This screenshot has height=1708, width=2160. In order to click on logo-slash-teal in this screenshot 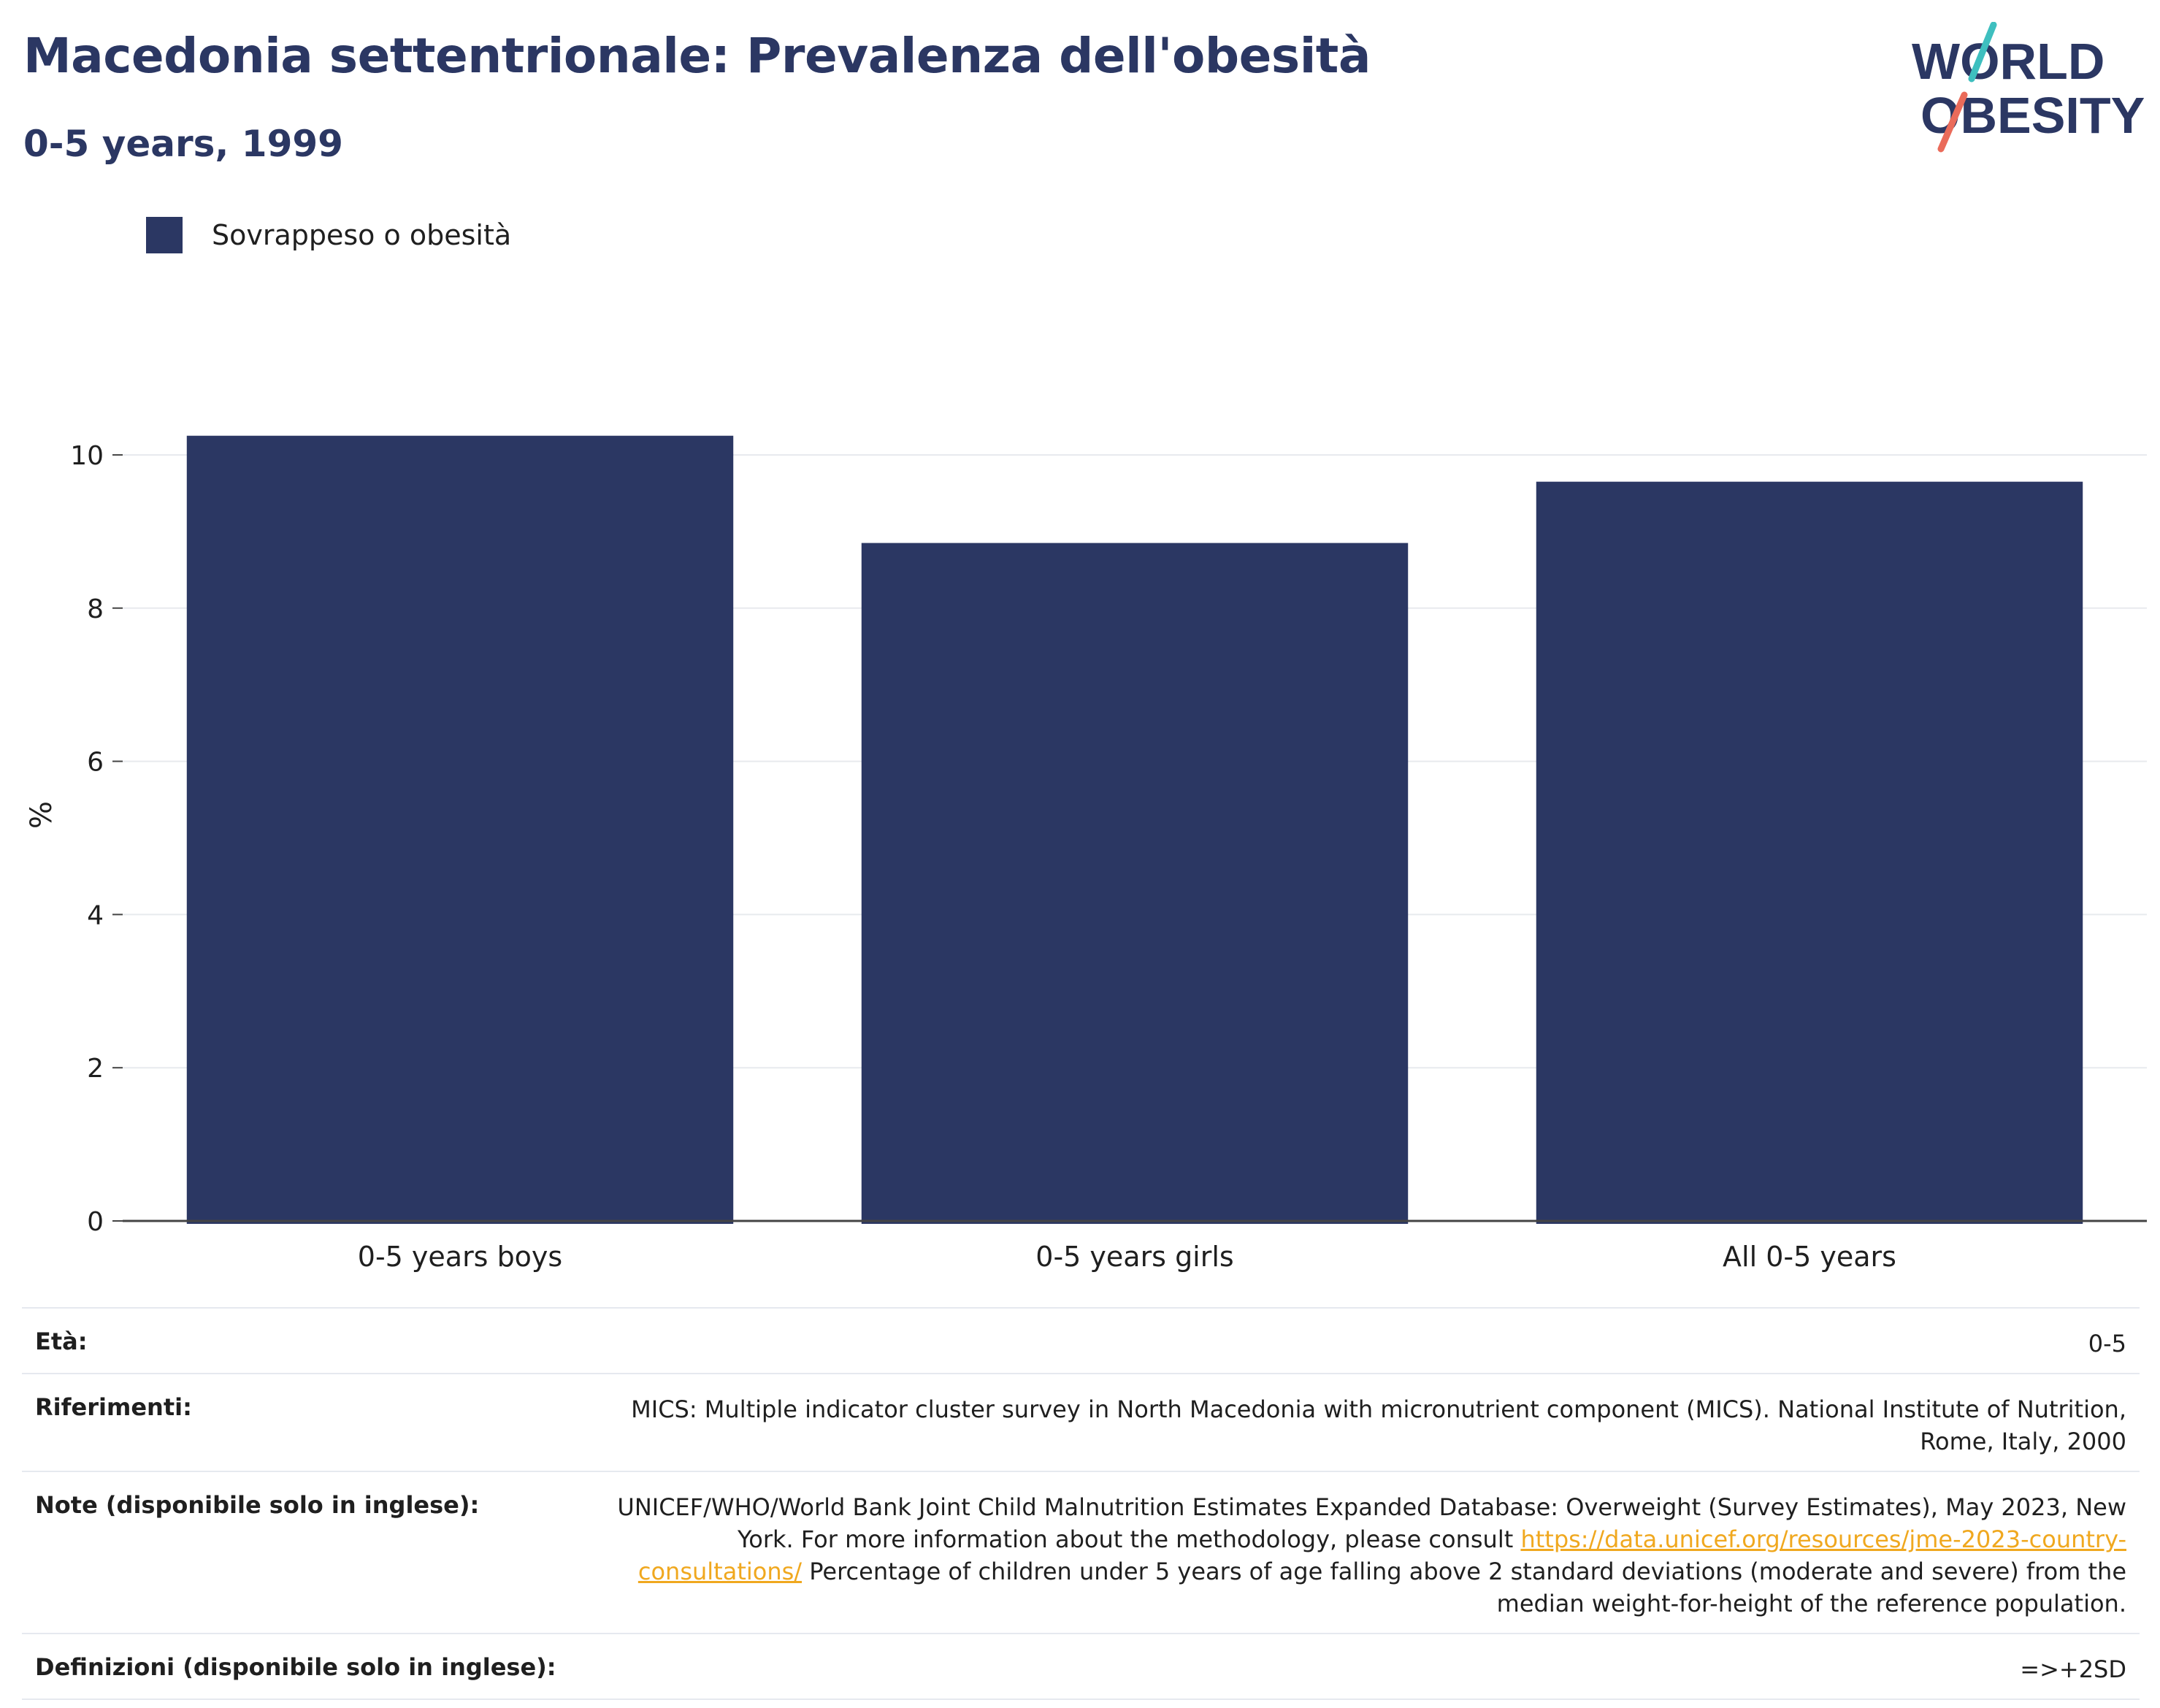, I will do `click(1983, 52)`.